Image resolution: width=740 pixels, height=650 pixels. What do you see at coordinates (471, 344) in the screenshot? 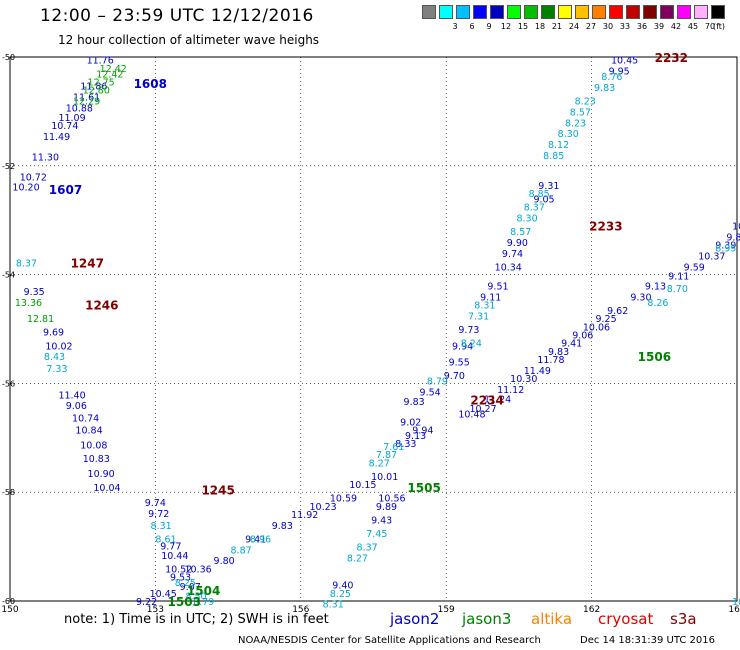
I see `data-point-label: 8.24` at bounding box center [471, 344].